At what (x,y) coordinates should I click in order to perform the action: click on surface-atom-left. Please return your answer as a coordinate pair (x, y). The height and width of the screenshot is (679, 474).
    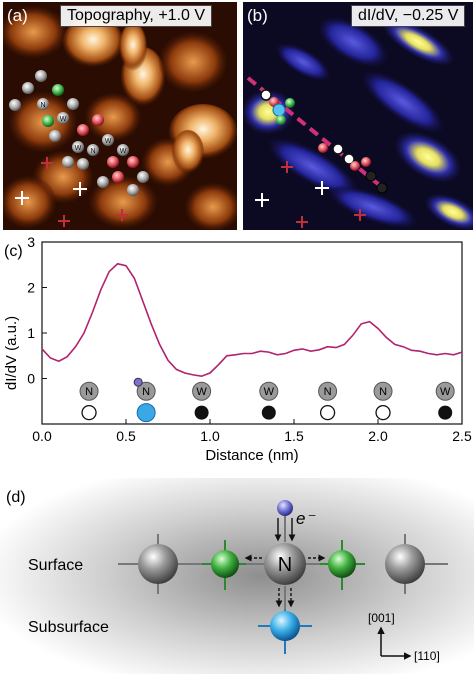
    Looking at the image, I should click on (158, 564).